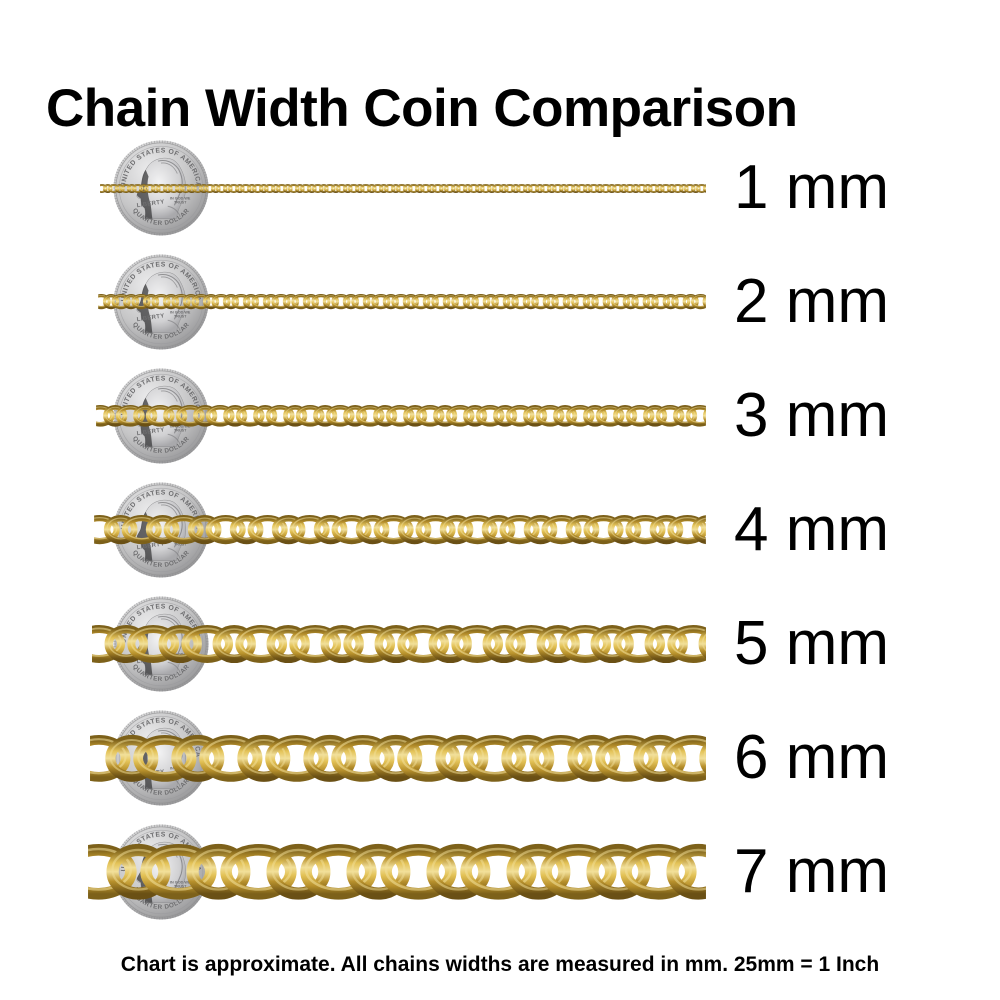  I want to click on chain-sample-1mm, so click(403, 188).